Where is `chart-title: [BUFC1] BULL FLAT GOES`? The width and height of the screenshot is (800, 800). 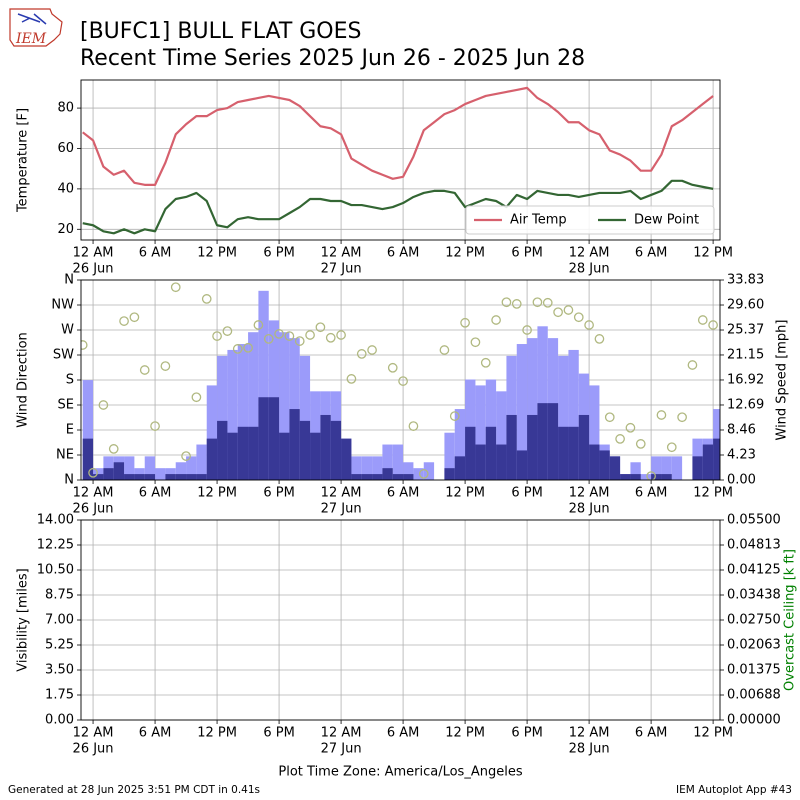
chart-title: [BUFC1] BULL FLAT GOES is located at coordinates (221, 31).